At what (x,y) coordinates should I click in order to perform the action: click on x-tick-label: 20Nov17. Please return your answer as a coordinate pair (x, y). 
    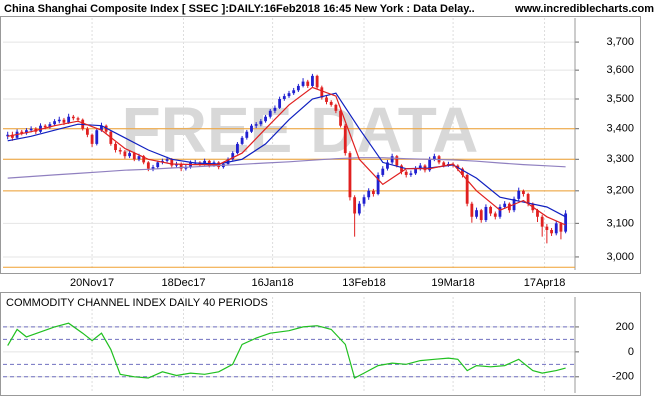
    Looking at the image, I should click on (92, 283).